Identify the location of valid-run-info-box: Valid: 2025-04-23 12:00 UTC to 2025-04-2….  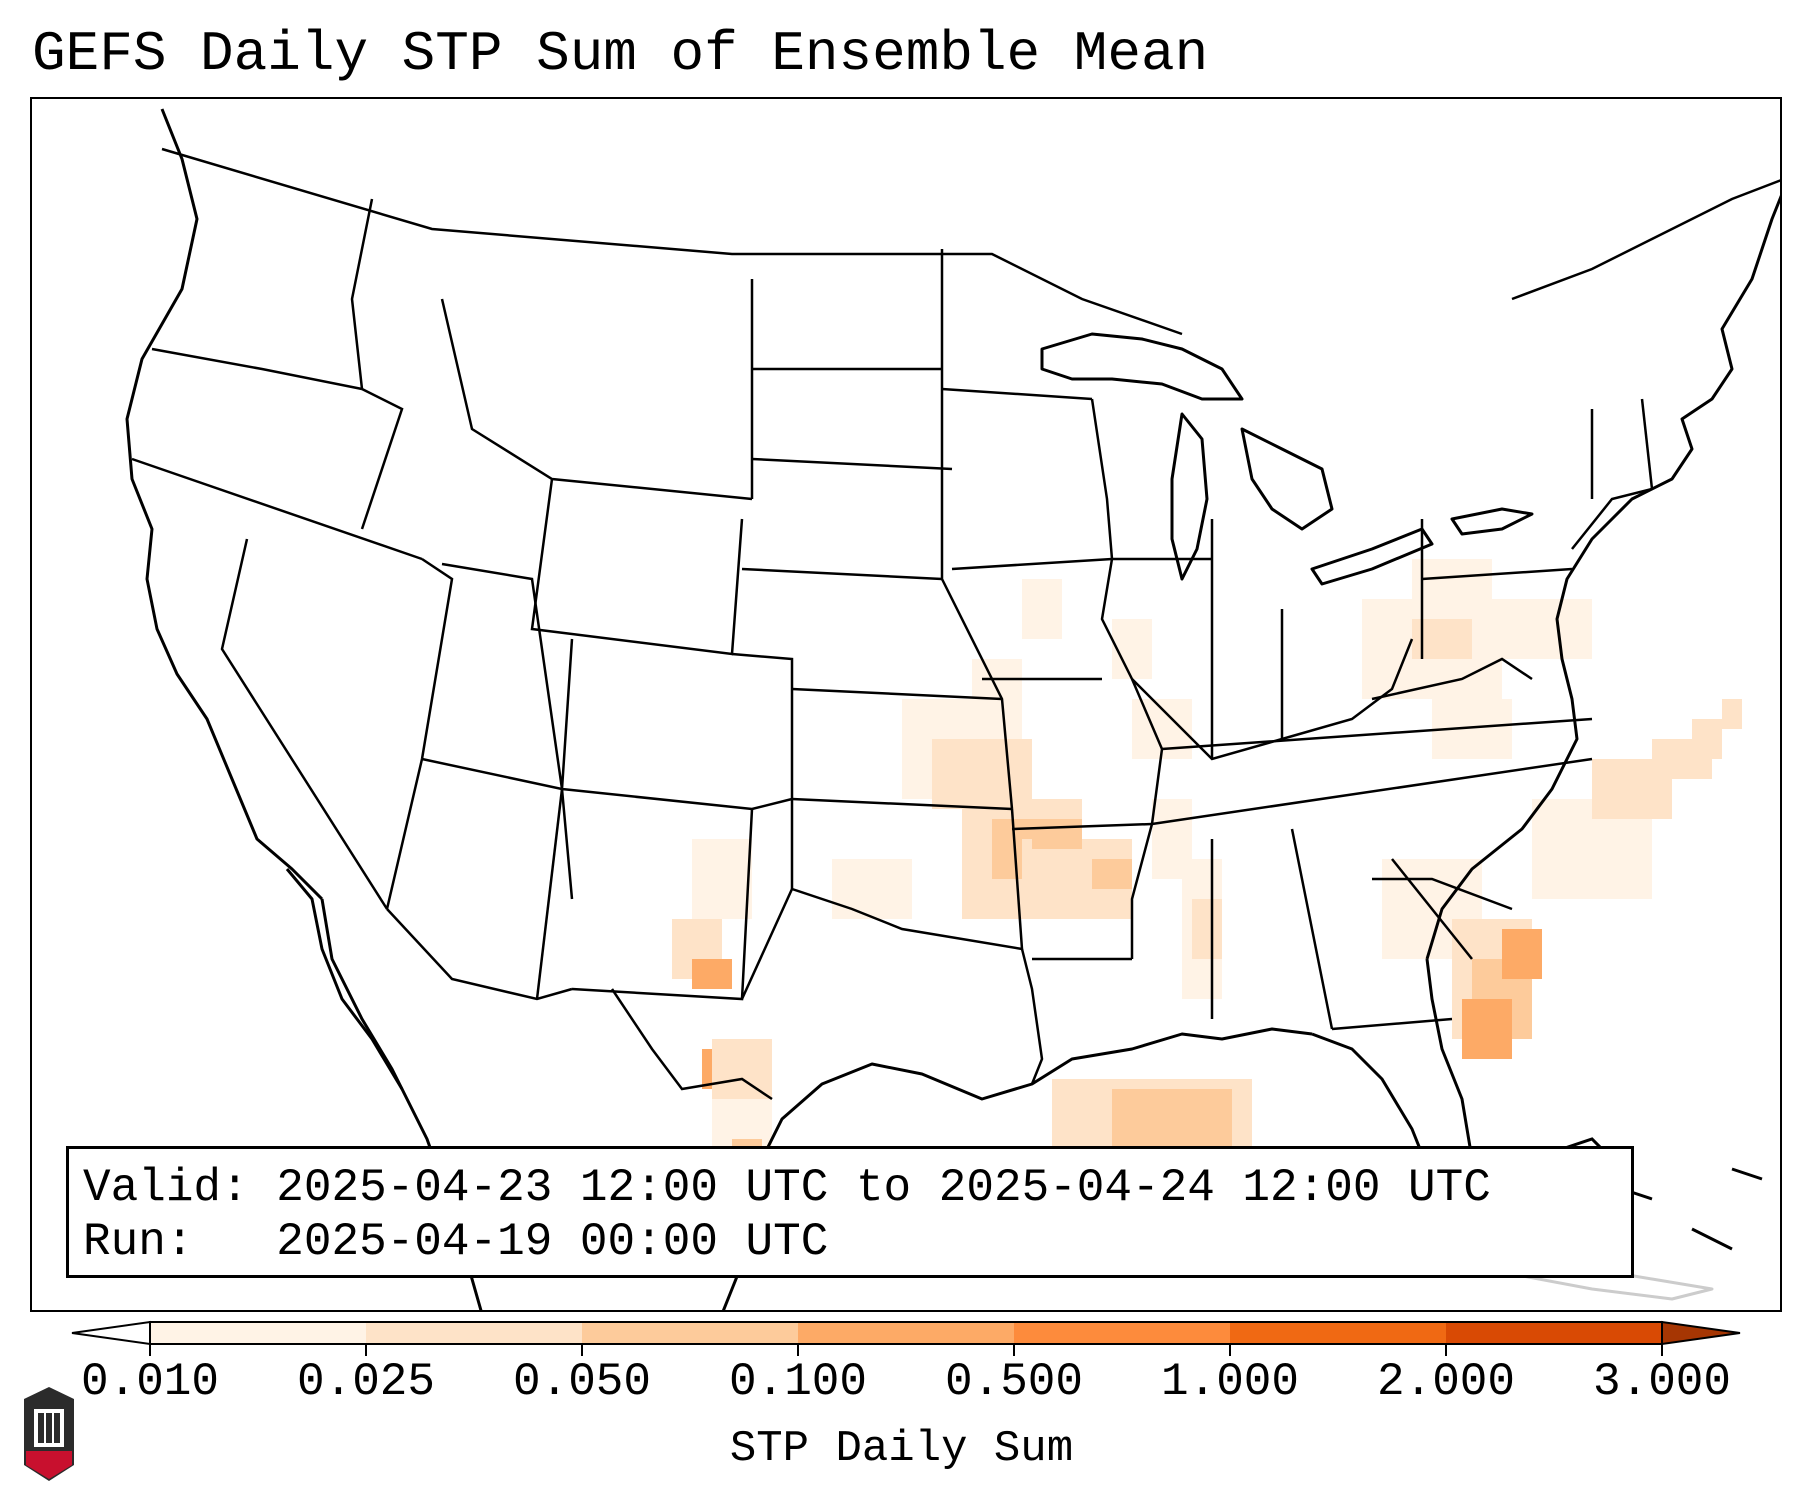
(850, 1212).